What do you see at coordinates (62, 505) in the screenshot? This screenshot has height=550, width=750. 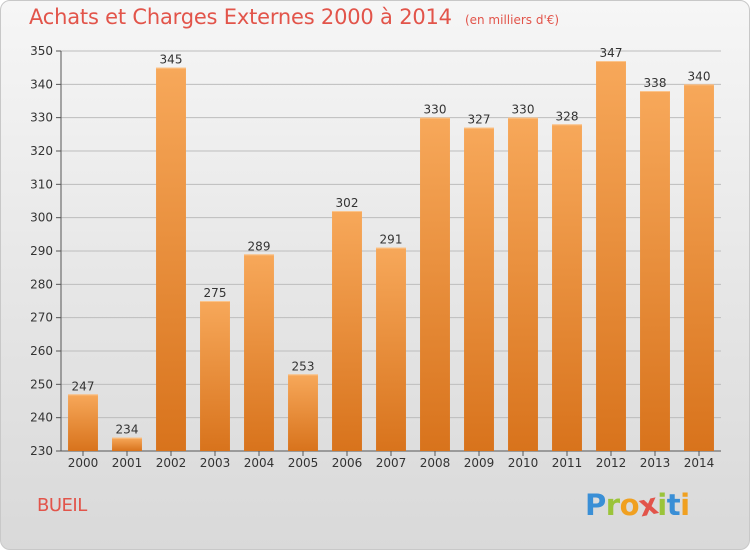 I see `commune-name: BUEIL` at bounding box center [62, 505].